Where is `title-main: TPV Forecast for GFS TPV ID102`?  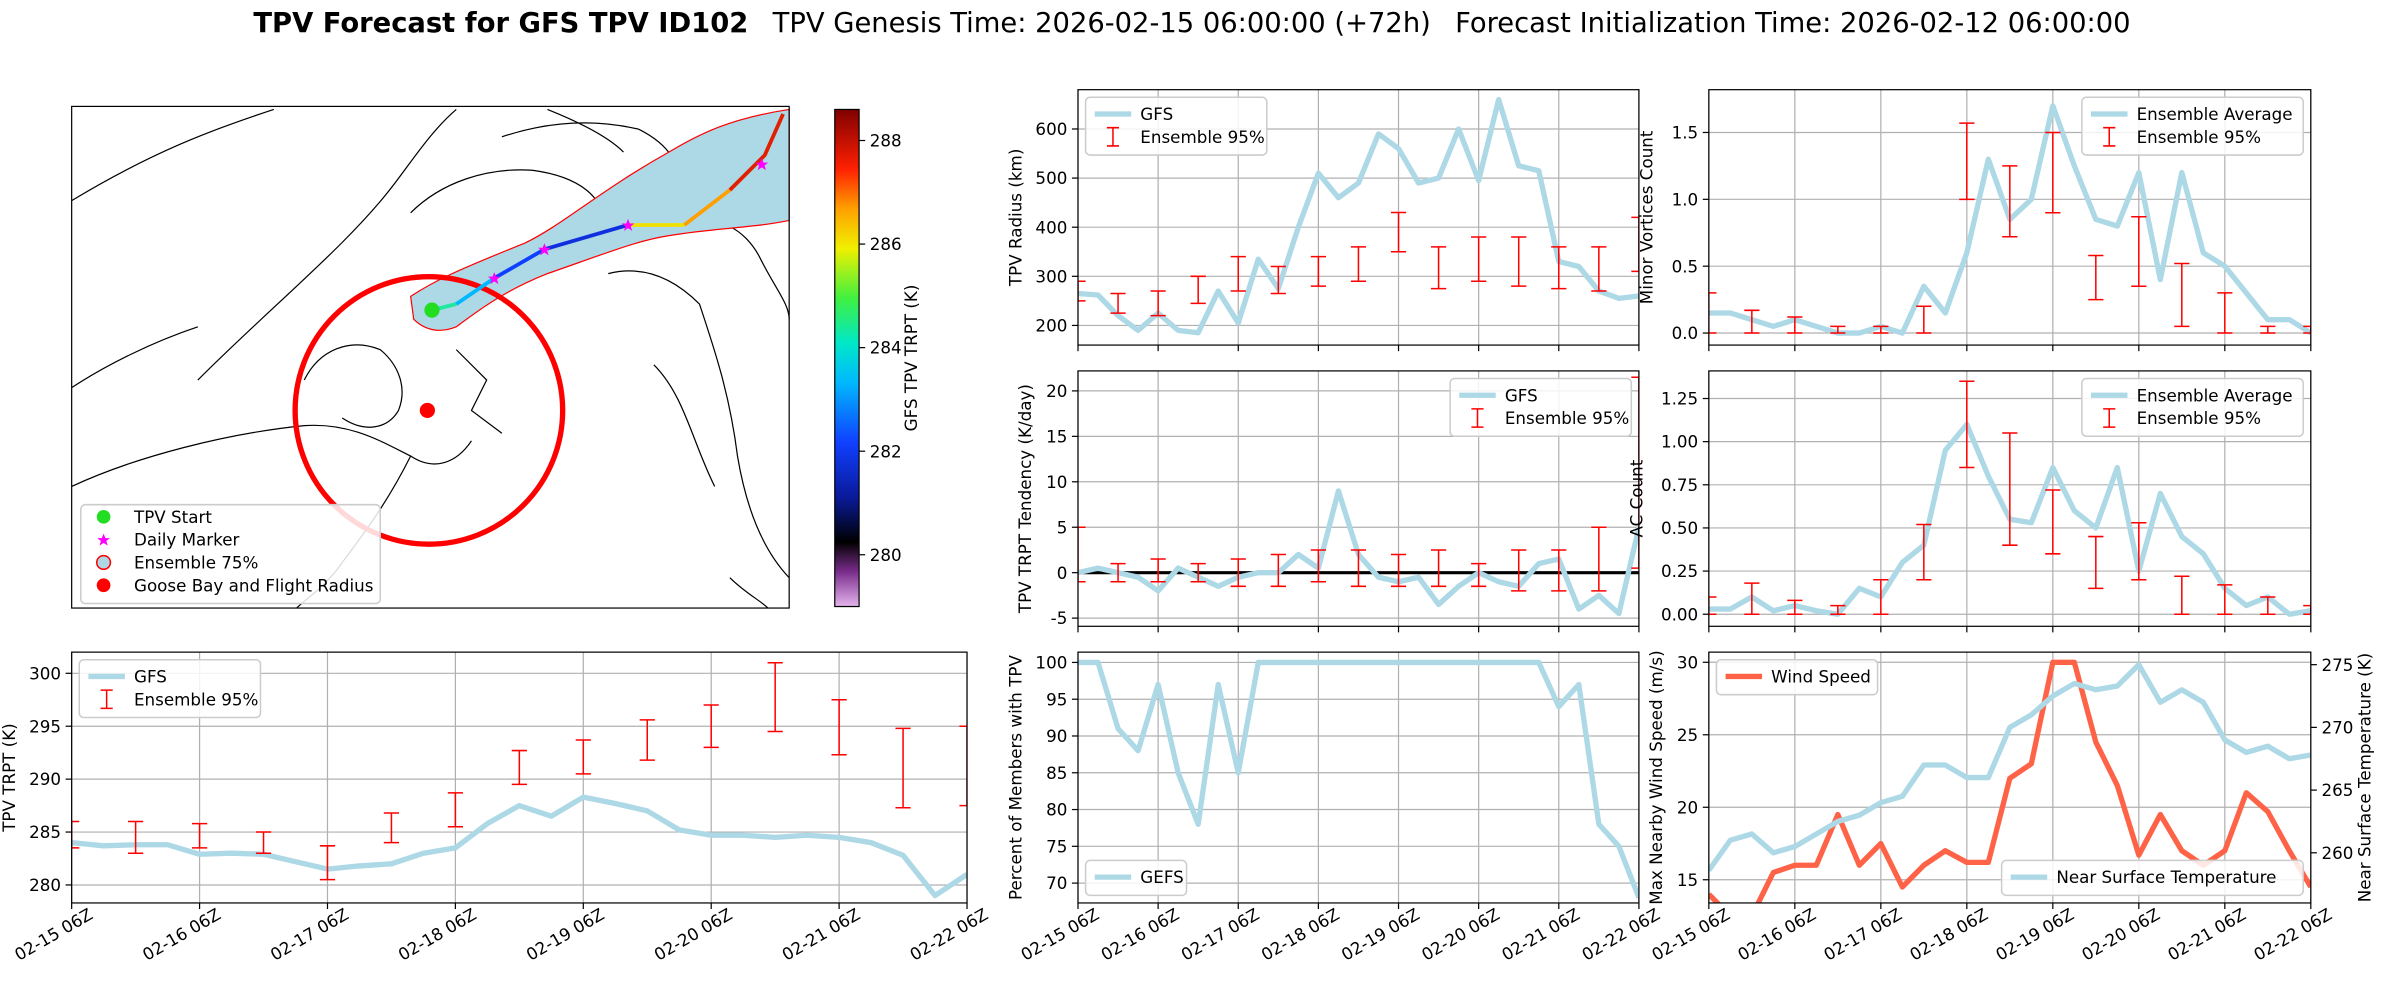 title-main: TPV Forecast for GFS TPV ID102 is located at coordinates (500, 23).